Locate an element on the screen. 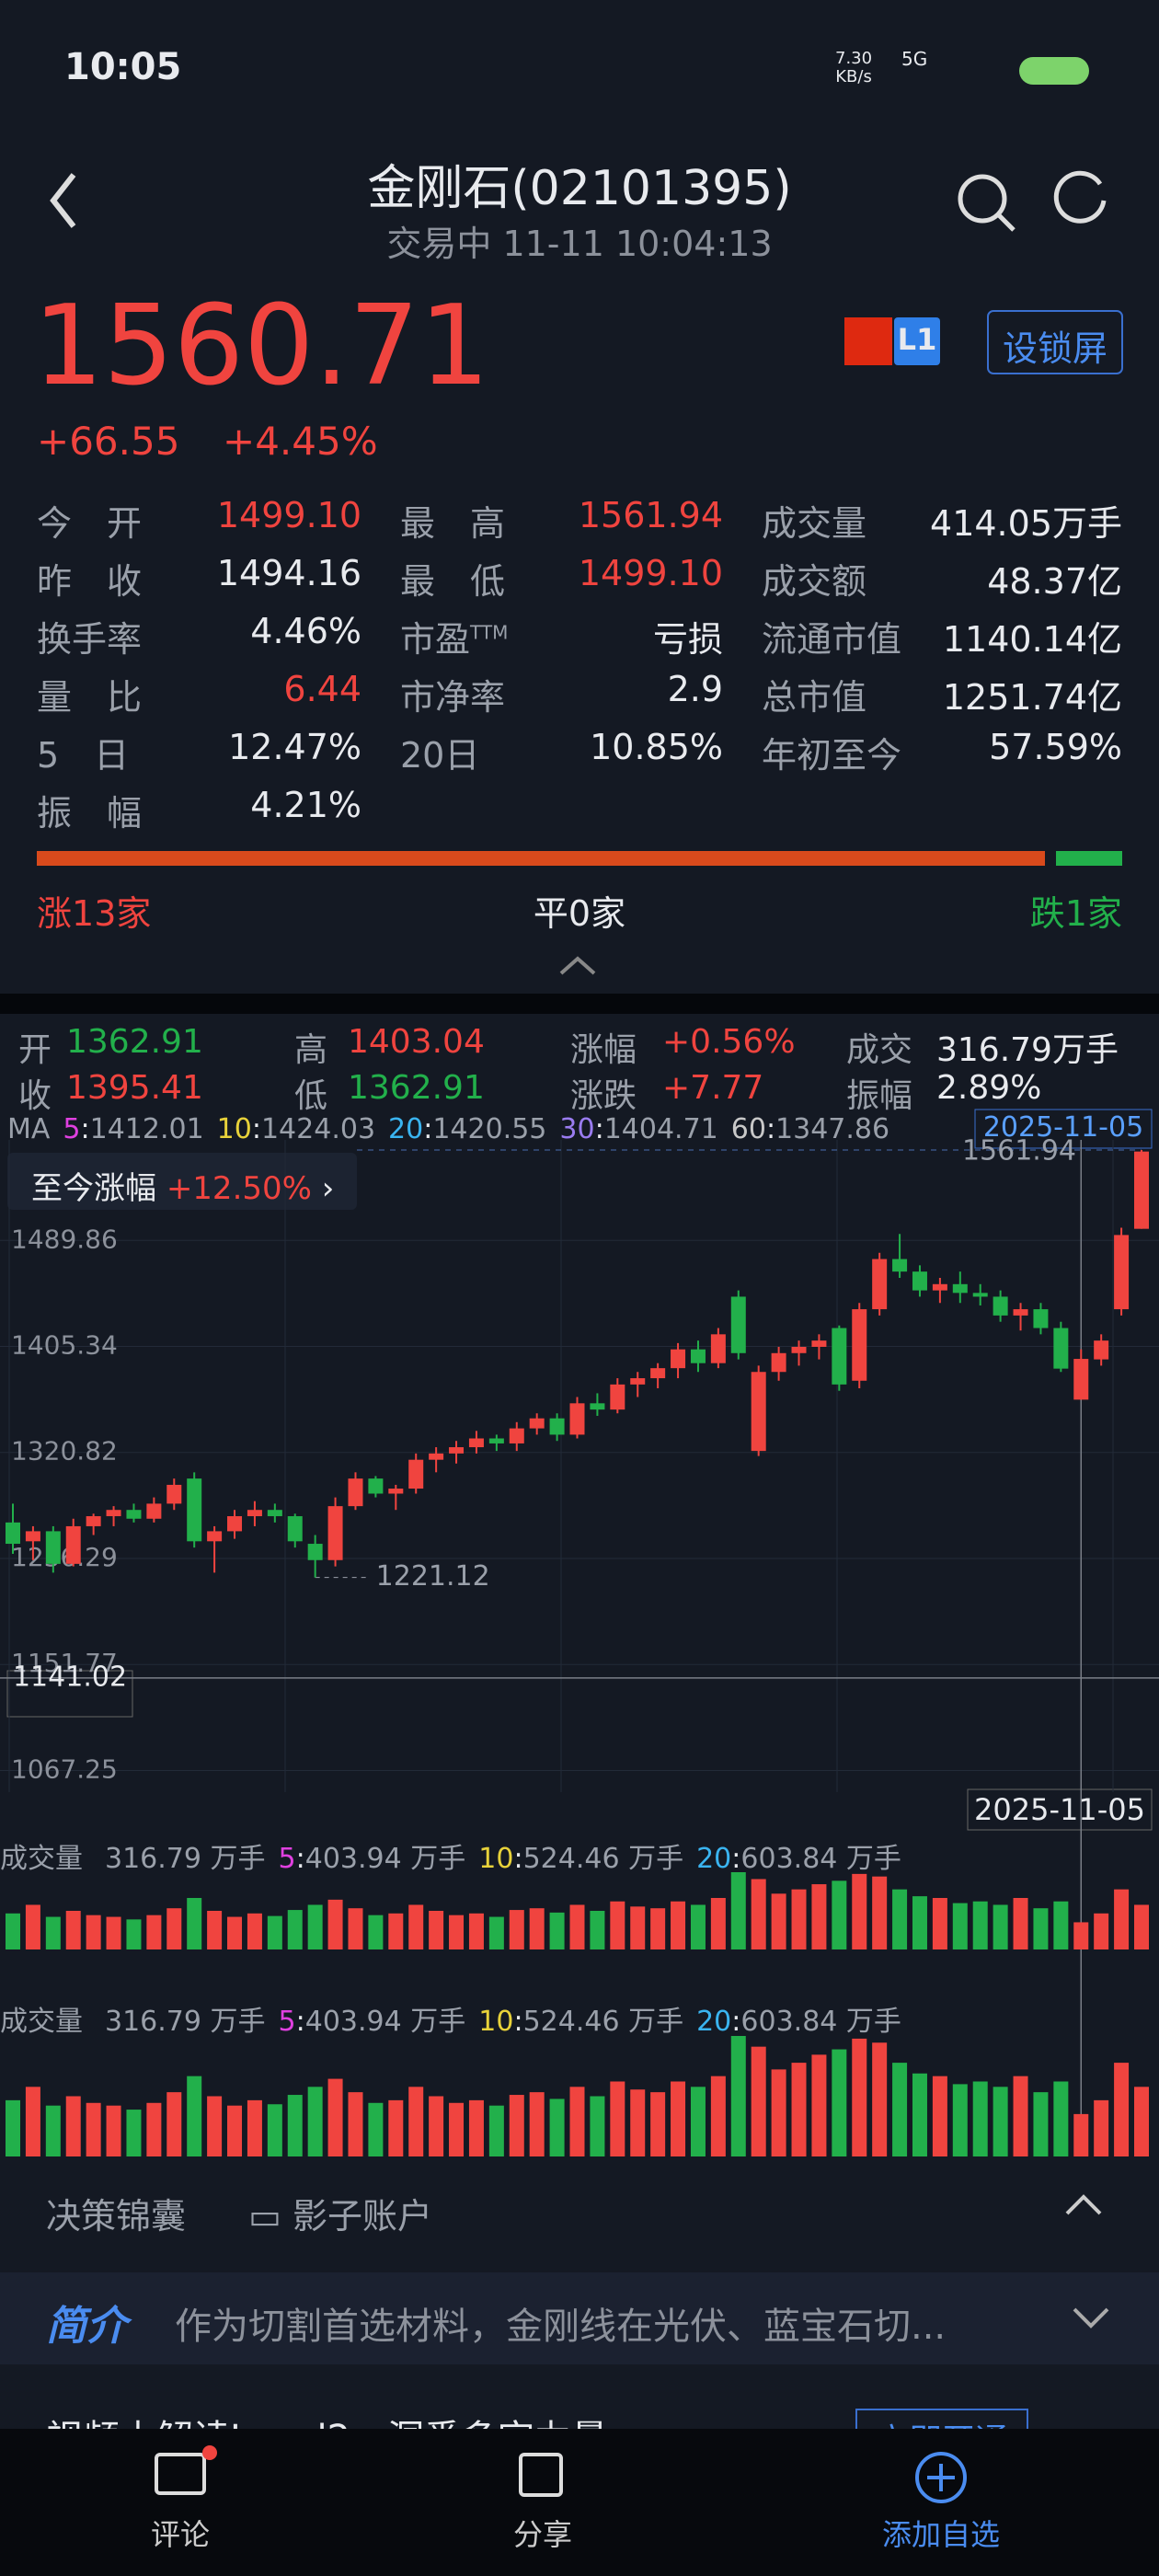  prefix: 平 is located at coordinates (550, 913).